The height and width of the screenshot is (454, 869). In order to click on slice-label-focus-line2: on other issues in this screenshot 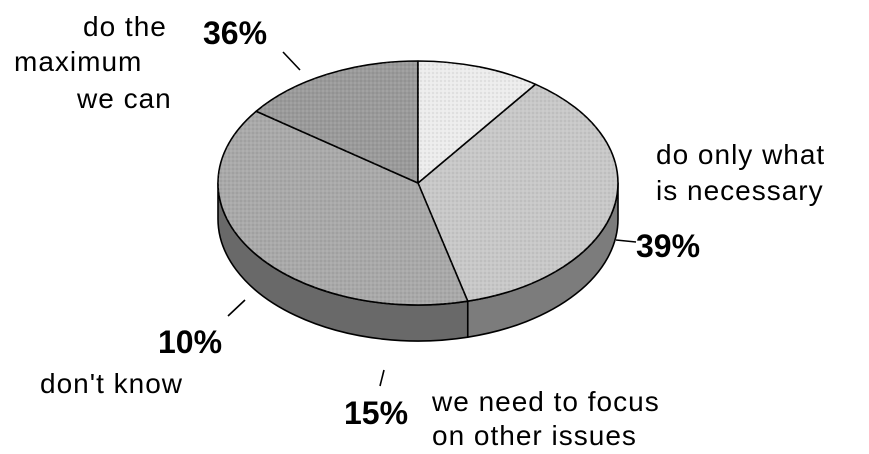, I will do `click(534, 435)`.